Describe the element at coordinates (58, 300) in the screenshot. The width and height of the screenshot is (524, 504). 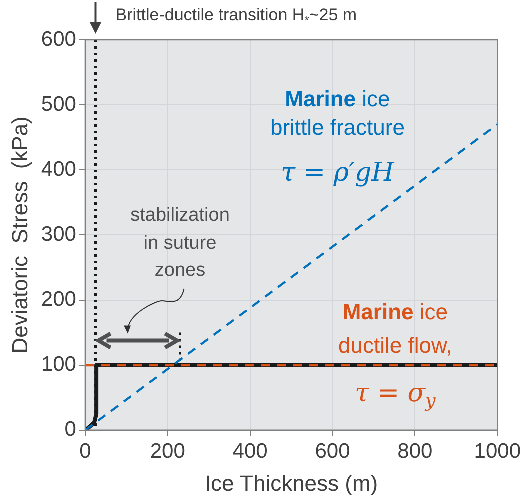
I see `y-tick-label: 200` at that location.